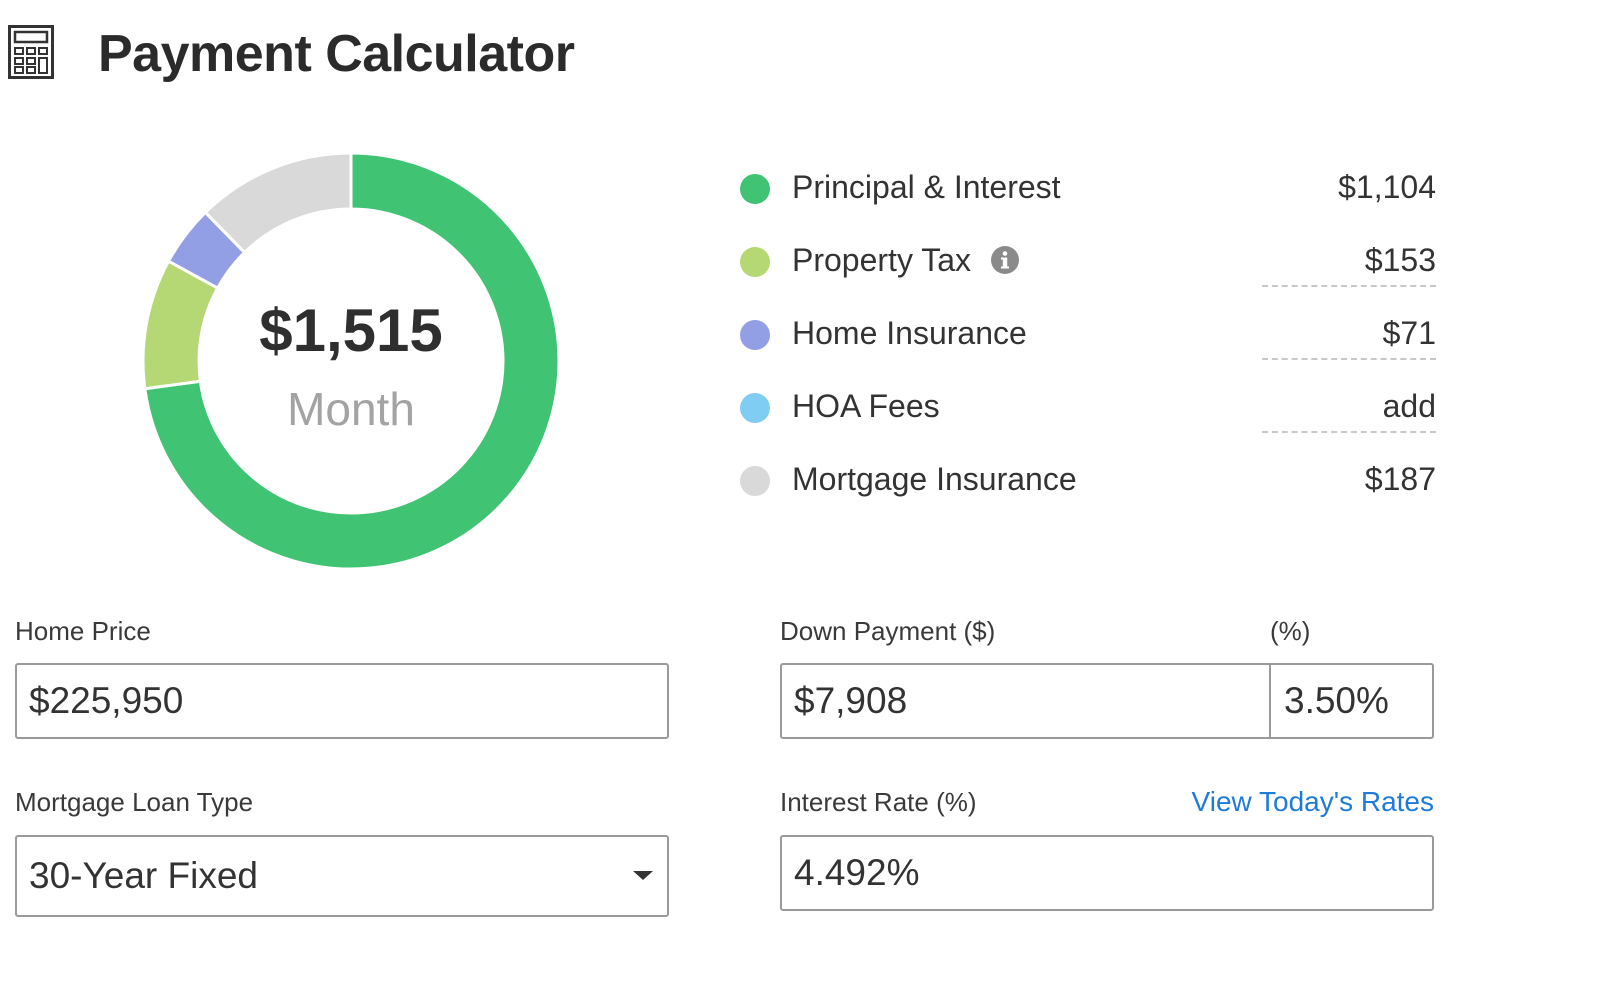  Describe the element at coordinates (888, 631) in the screenshot. I see `down-payment-label: Down Payment ($)` at that location.